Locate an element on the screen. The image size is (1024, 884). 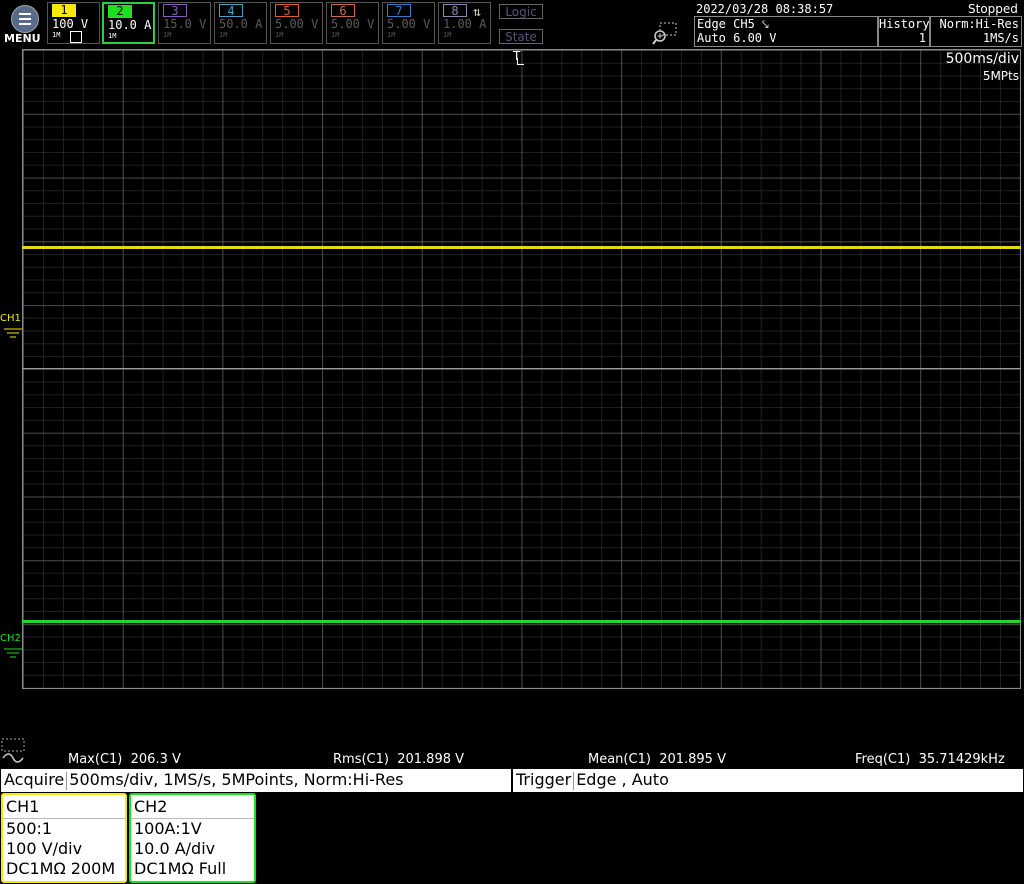
channel-4-button: 4 50.0 A 1M is located at coordinates (240, 23).